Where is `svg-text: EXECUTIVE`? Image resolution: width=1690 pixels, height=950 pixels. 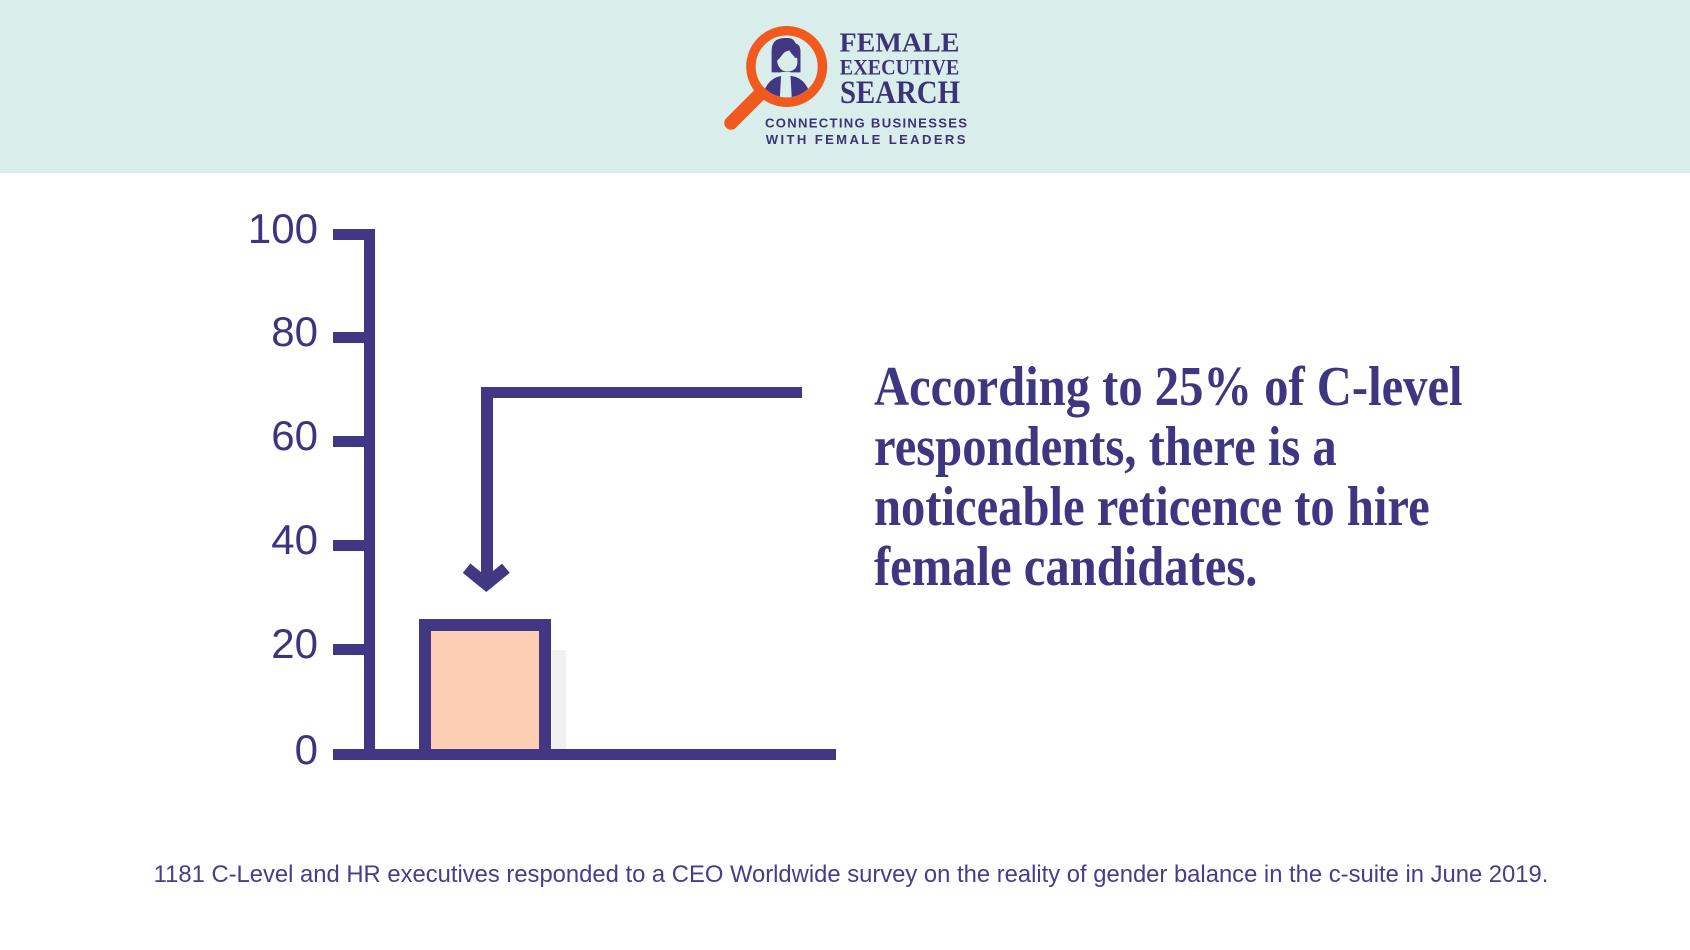
svg-text: EXECUTIVE is located at coordinates (900, 67).